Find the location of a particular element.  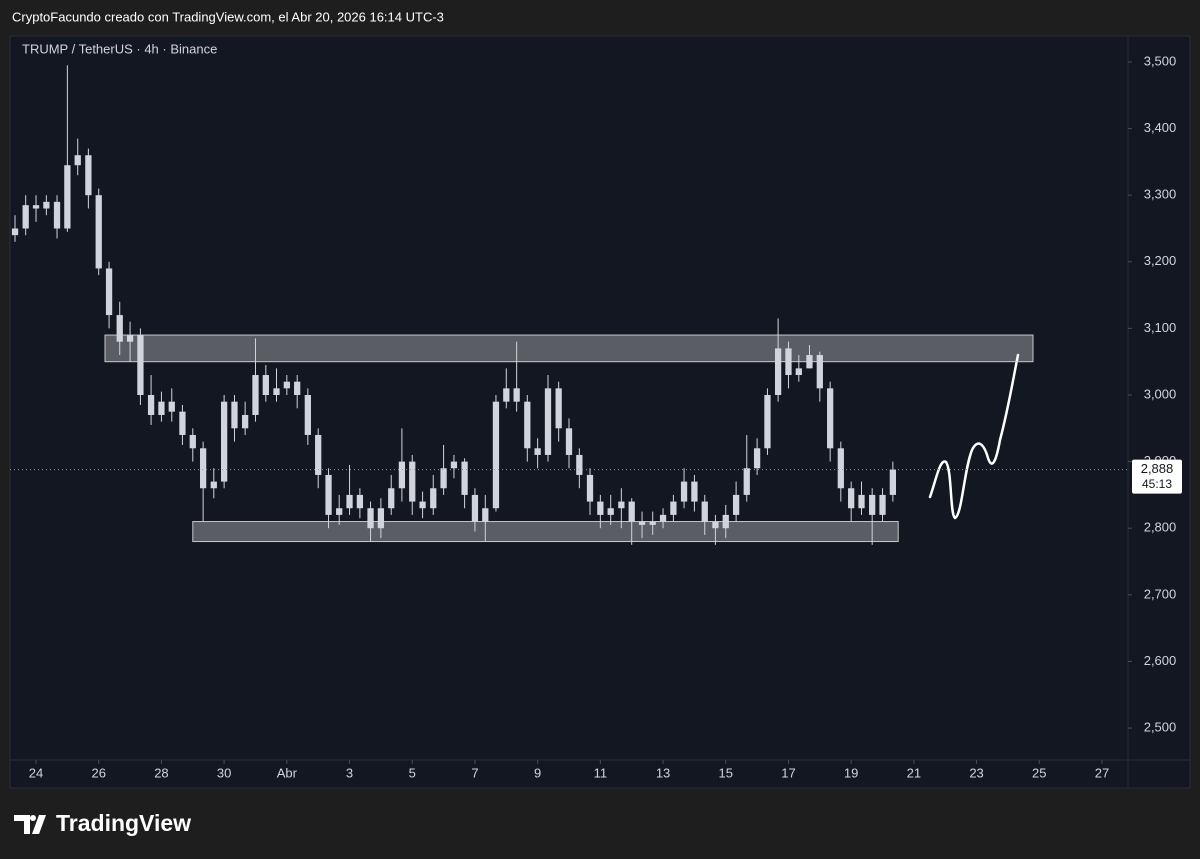

x-tick-label: 7 is located at coordinates (474, 772).